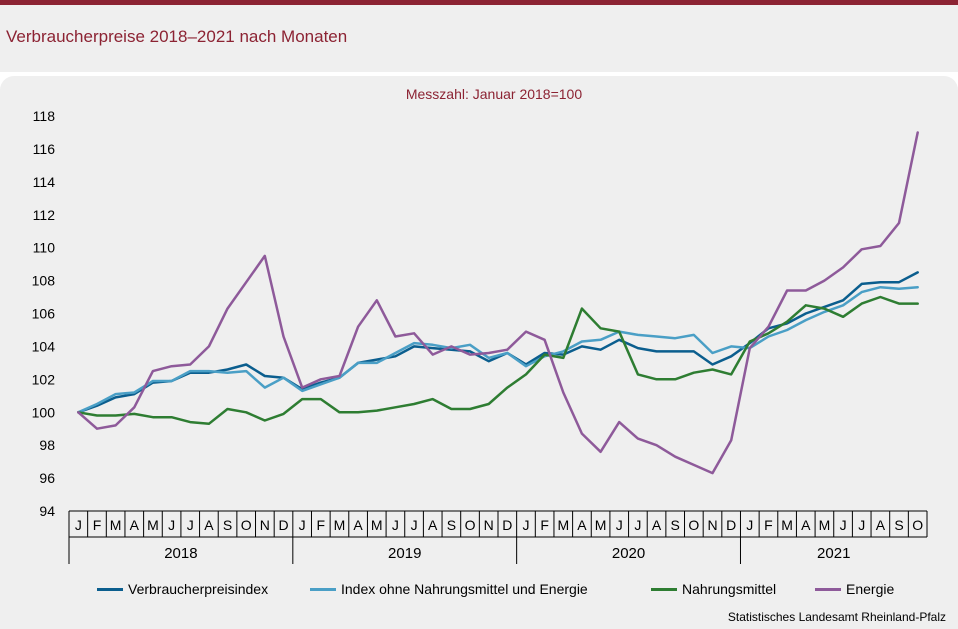  Describe the element at coordinates (44, 248) in the screenshot. I see `y-tick-label: 110` at that location.